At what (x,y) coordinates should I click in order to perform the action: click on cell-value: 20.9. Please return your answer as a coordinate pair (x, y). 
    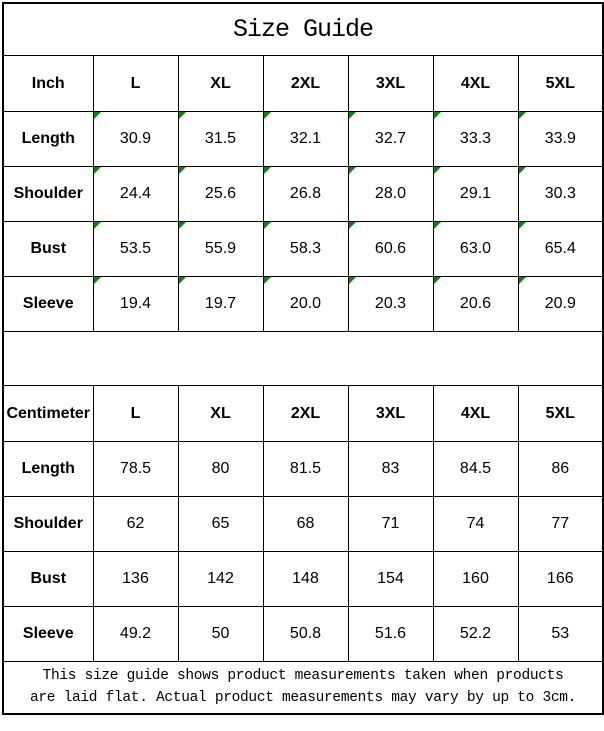
    Looking at the image, I should click on (560, 303).